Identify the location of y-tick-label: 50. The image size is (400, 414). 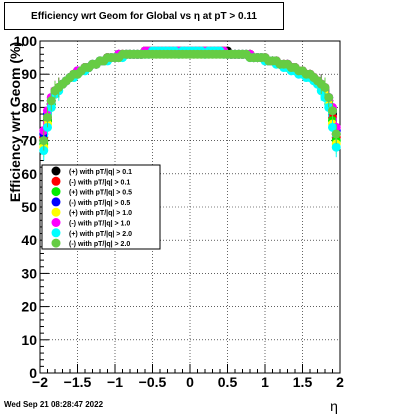
(29, 207).